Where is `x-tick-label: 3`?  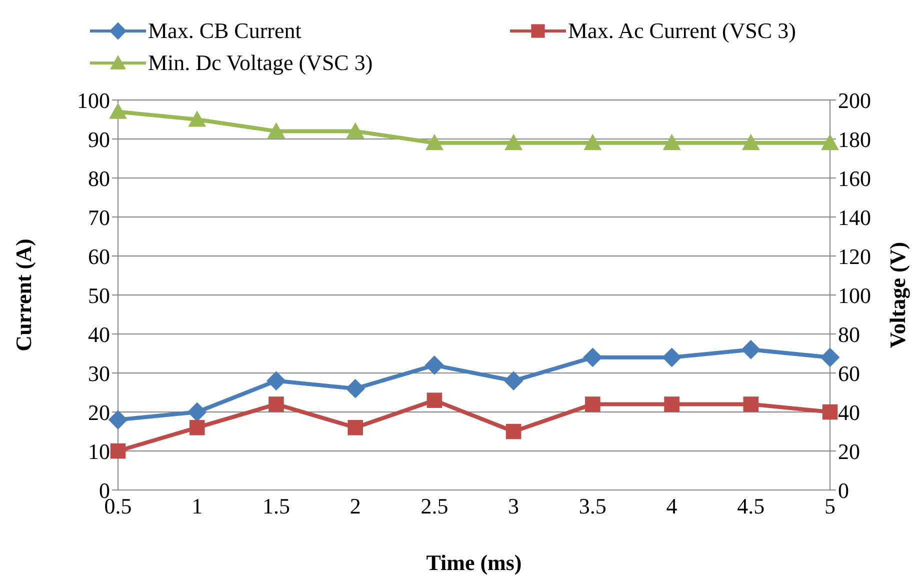 x-tick-label: 3 is located at coordinates (514, 506).